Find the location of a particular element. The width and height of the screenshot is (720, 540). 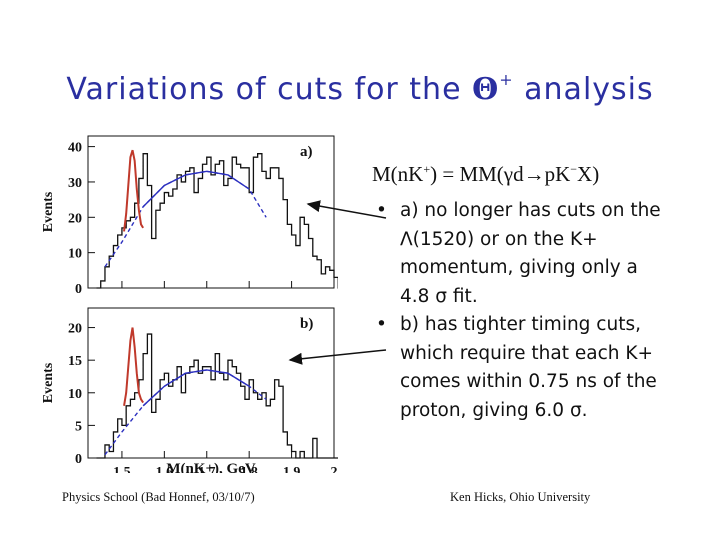

x-tick-label: 1.9 is located at coordinates (292, 469).